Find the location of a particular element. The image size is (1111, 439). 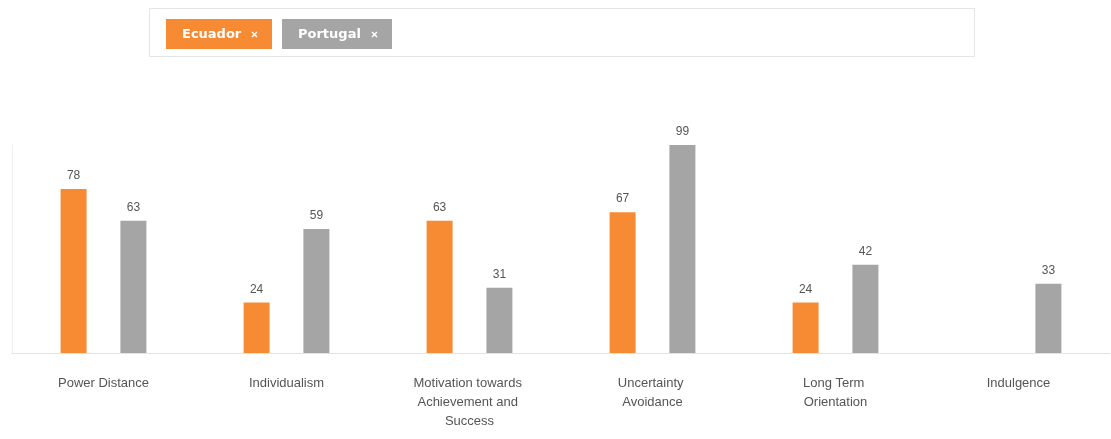

data-label: 99 is located at coordinates (682, 131).